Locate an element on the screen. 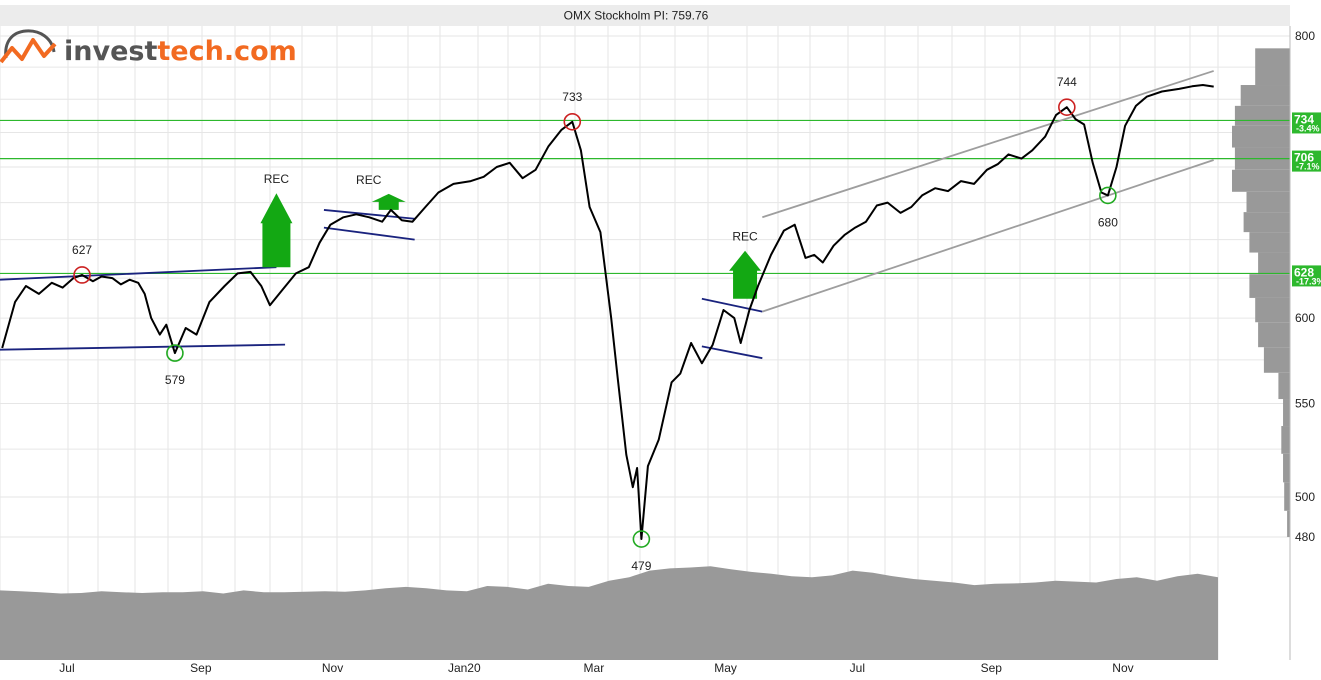  x-tick-label: Mar is located at coordinates (594, 668).